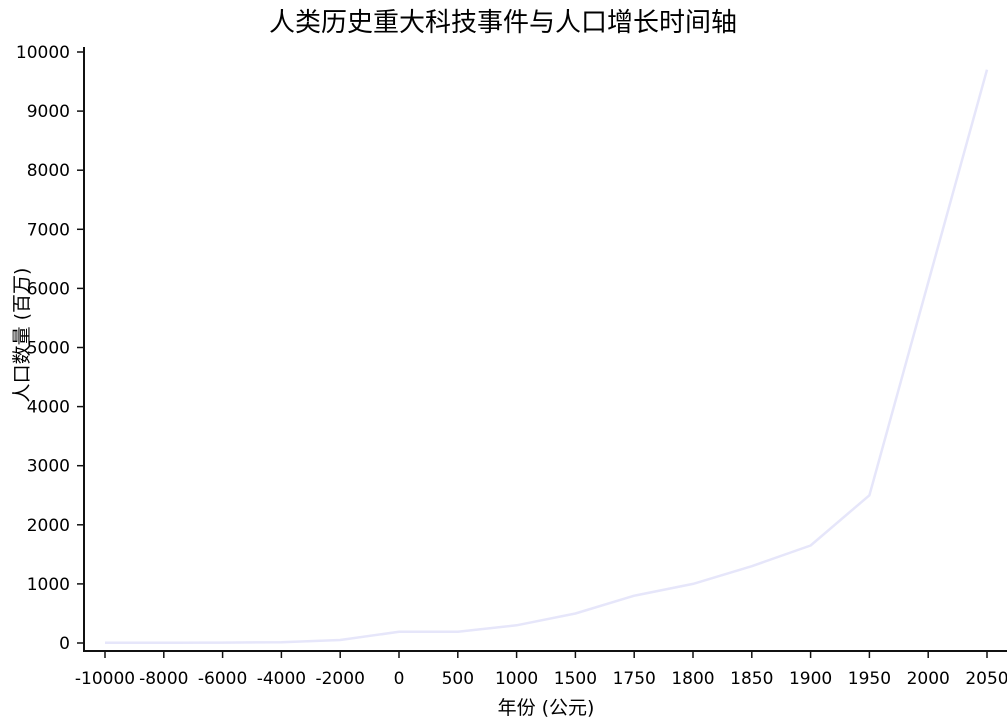  Describe the element at coordinates (458, 679) in the screenshot. I see `x-tick-label: 500` at that location.